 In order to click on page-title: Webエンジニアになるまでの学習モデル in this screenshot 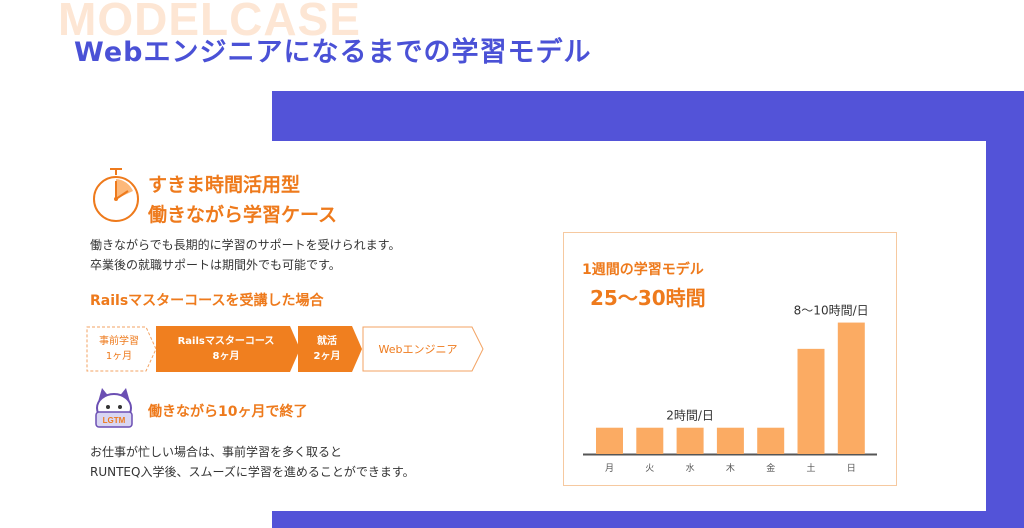, I will do `click(333, 52)`.